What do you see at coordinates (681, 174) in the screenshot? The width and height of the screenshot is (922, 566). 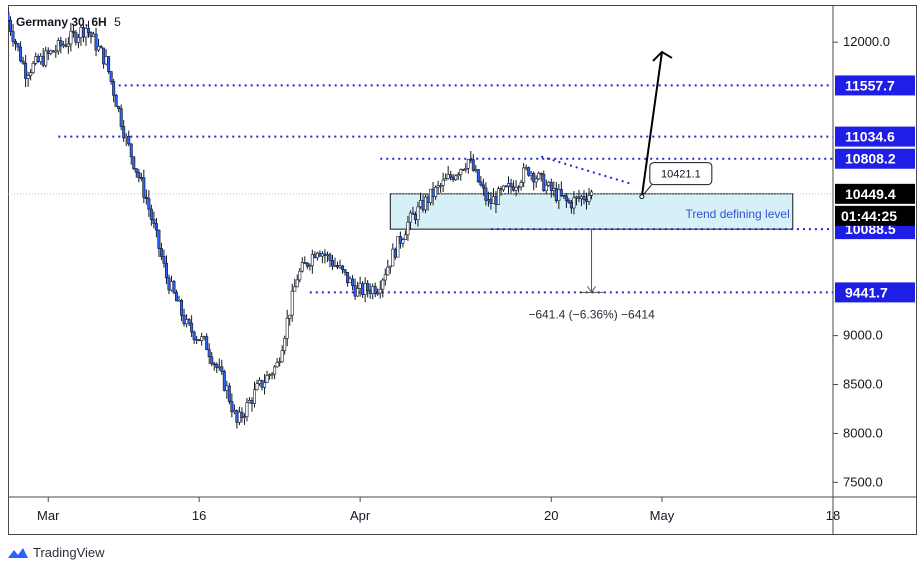 I see `callout-box` at bounding box center [681, 174].